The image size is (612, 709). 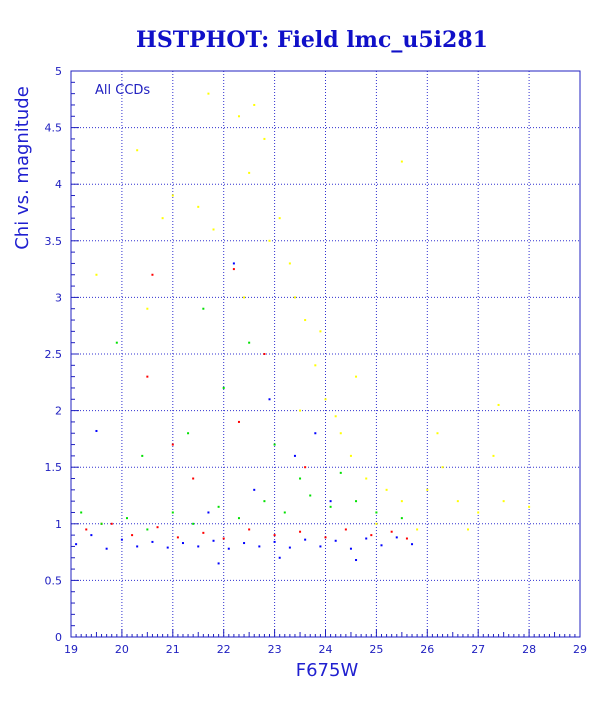 What do you see at coordinates (580, 649) in the screenshot?
I see `x-tick-label: 29` at bounding box center [580, 649].